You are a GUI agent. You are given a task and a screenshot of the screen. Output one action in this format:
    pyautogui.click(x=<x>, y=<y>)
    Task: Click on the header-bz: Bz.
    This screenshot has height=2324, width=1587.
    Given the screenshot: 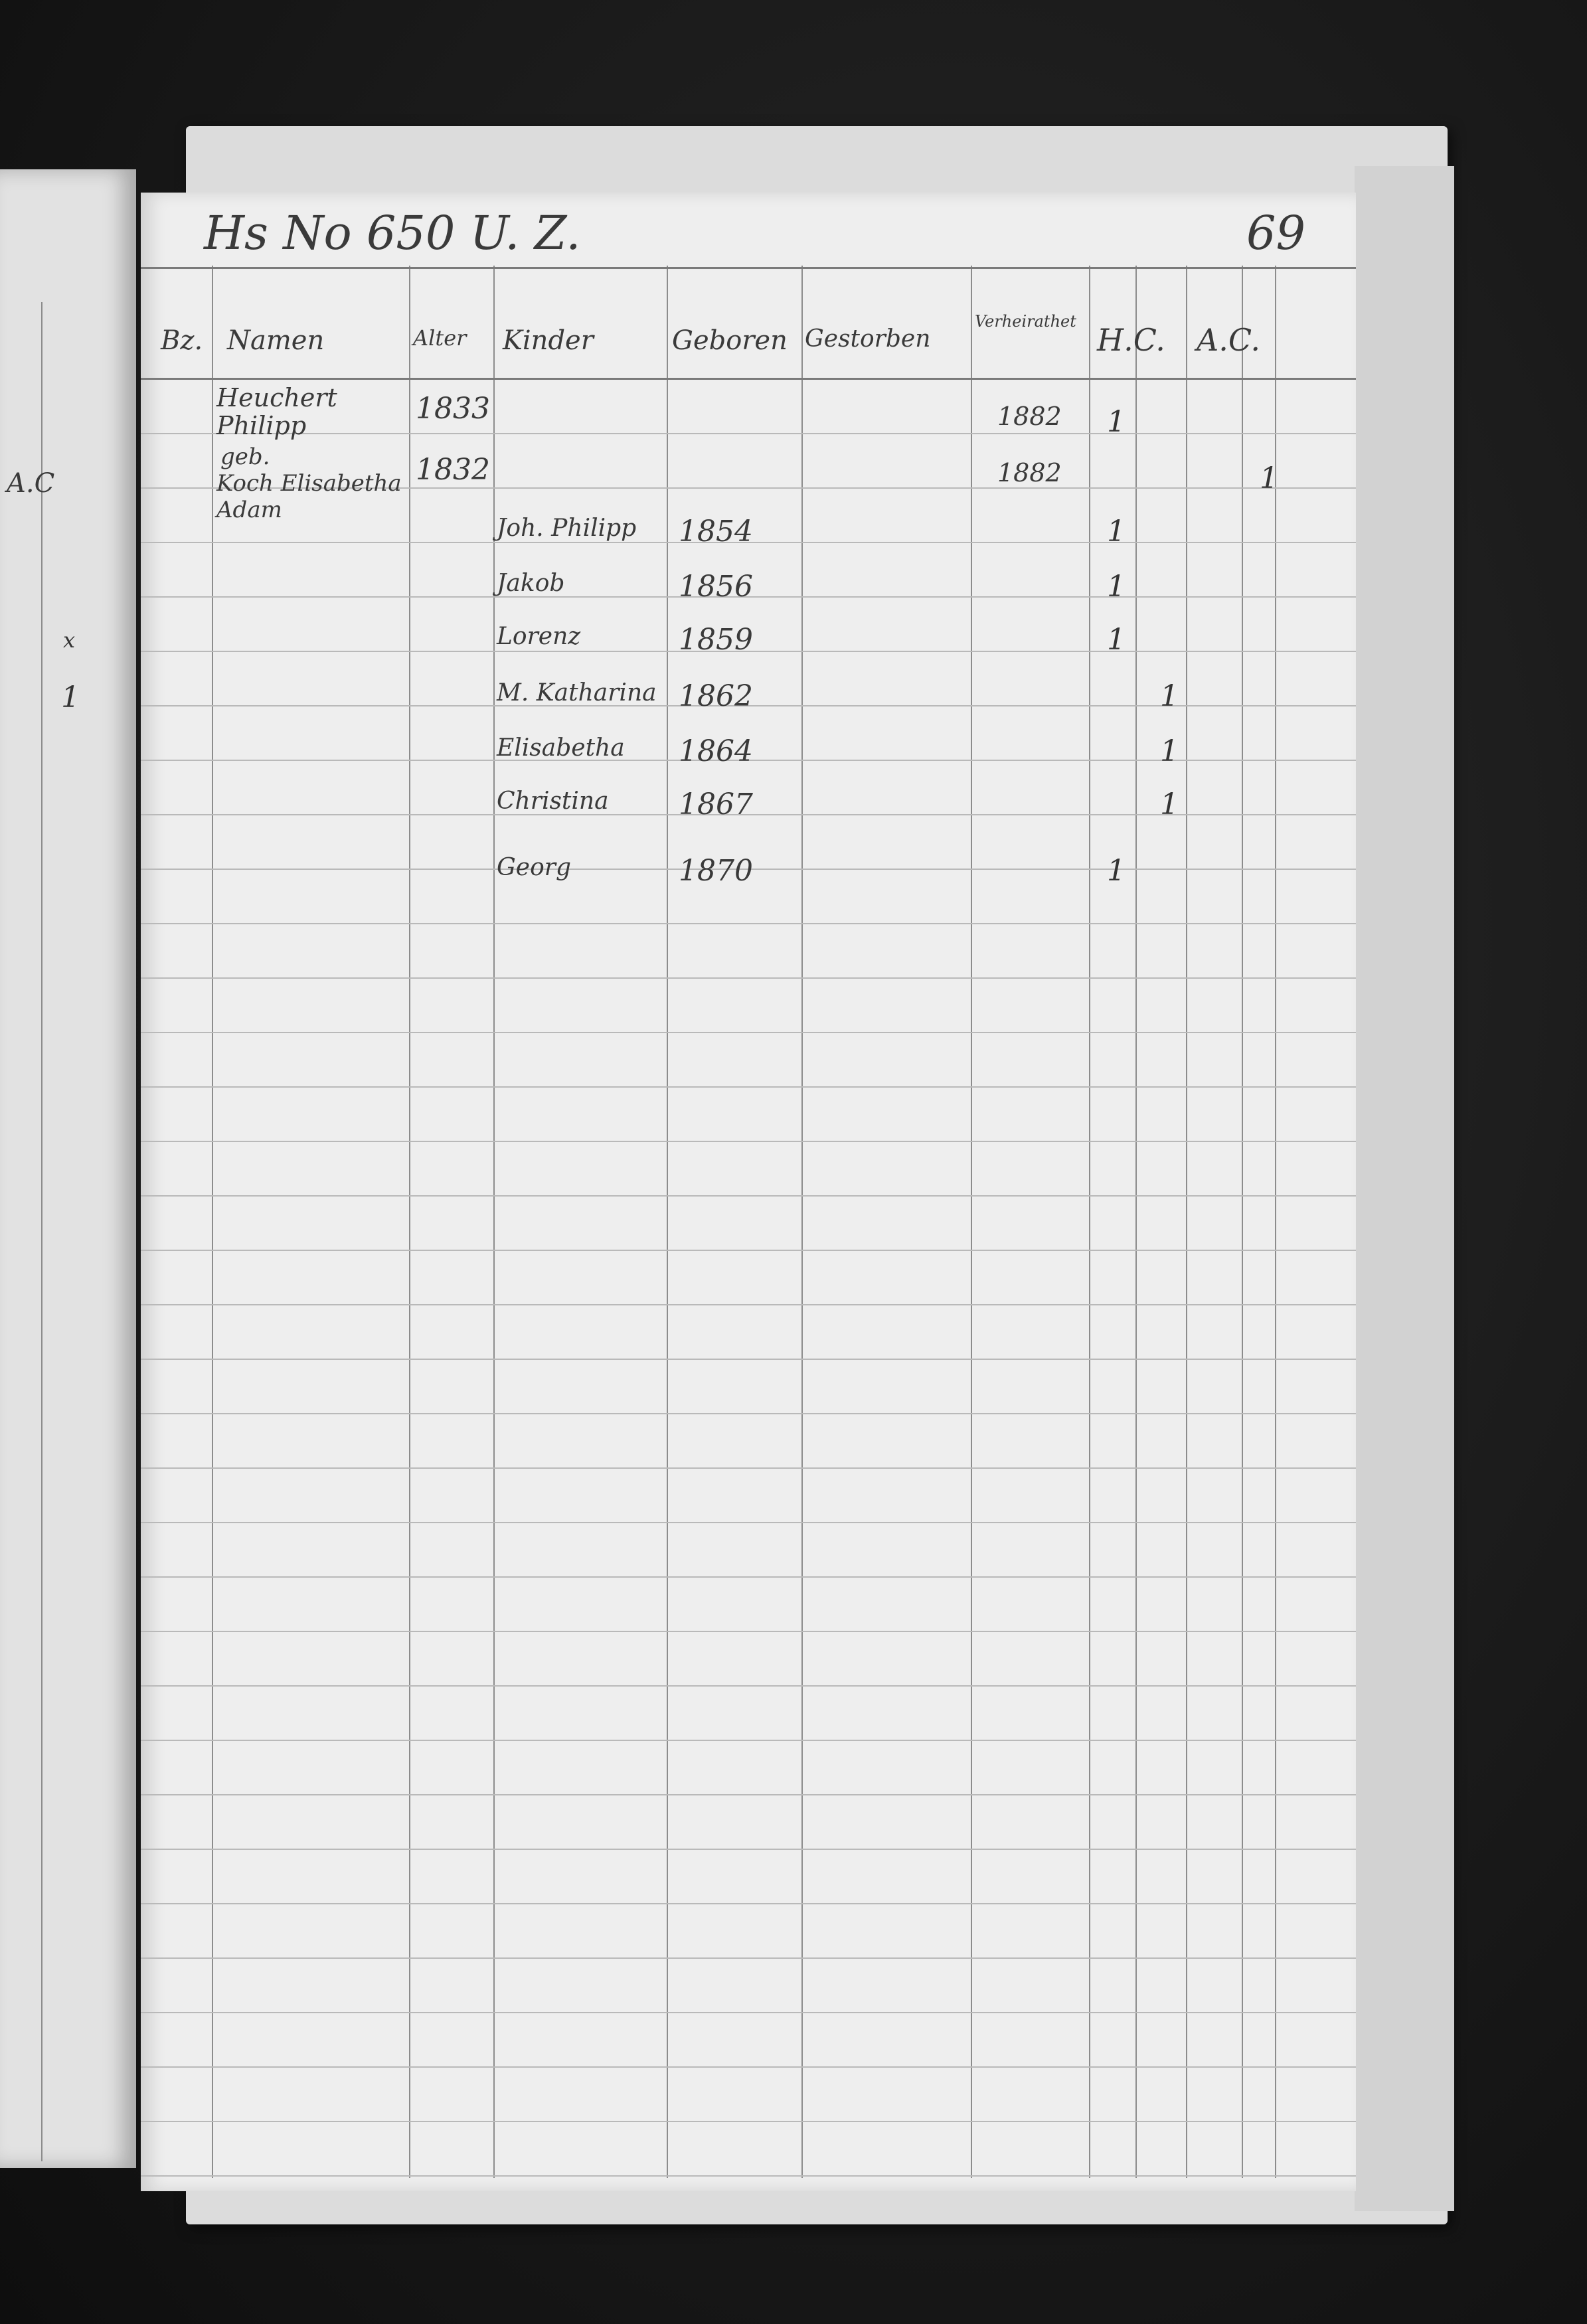 What is the action you would take?
    pyautogui.click(x=182, y=341)
    